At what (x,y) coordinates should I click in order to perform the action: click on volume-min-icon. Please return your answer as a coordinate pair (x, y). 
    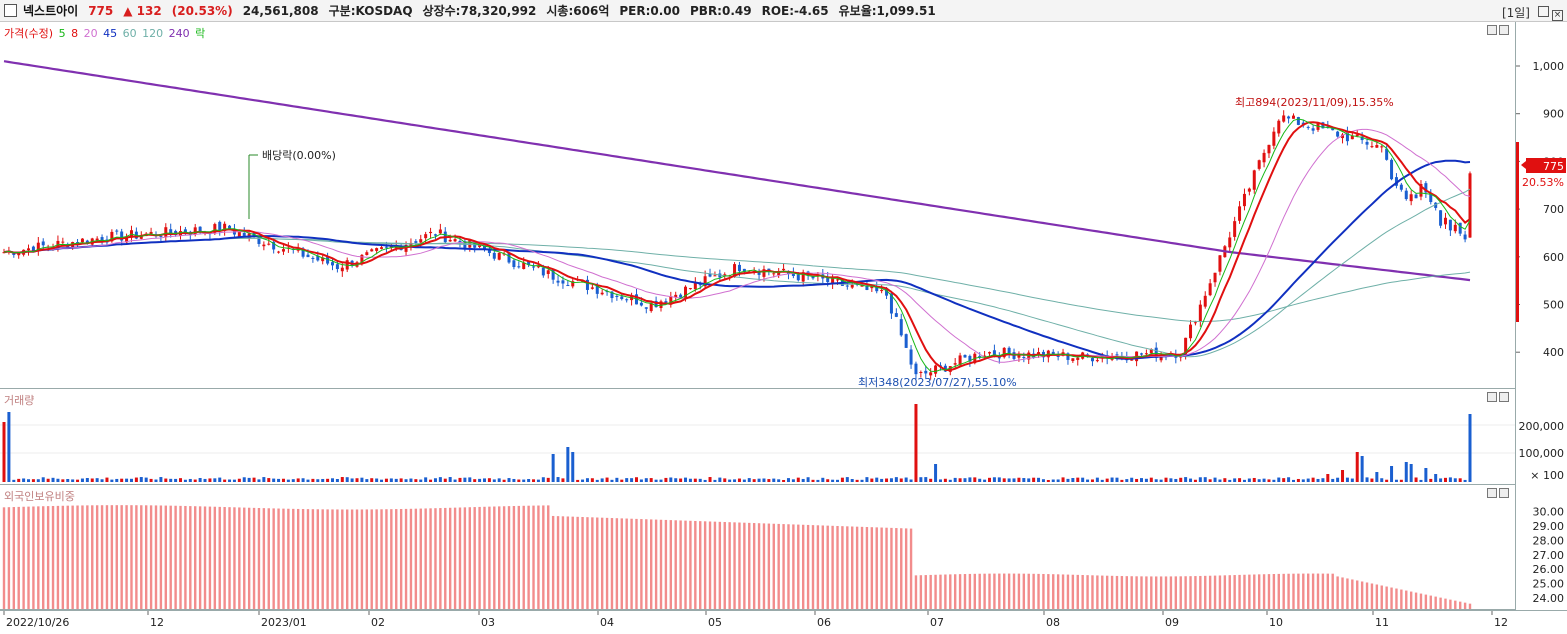
    Looking at the image, I should click on (1492, 397).